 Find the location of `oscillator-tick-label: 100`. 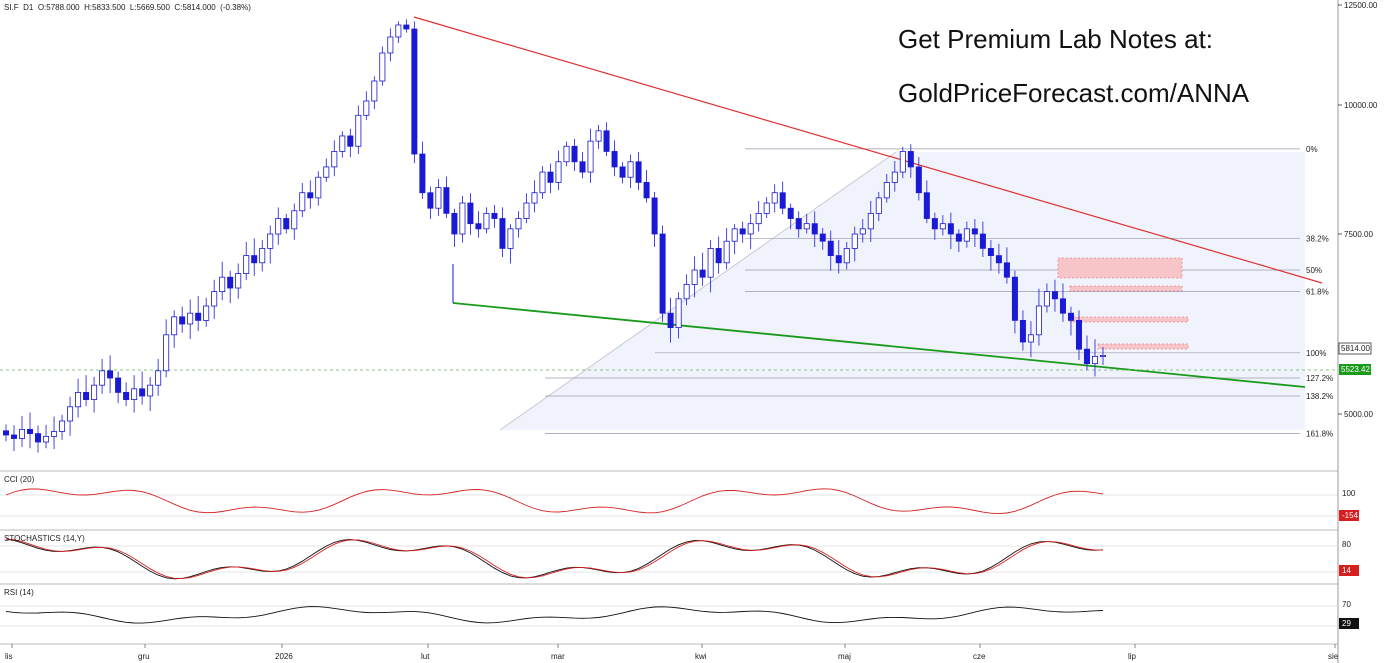

oscillator-tick-label: 100 is located at coordinates (1349, 493).